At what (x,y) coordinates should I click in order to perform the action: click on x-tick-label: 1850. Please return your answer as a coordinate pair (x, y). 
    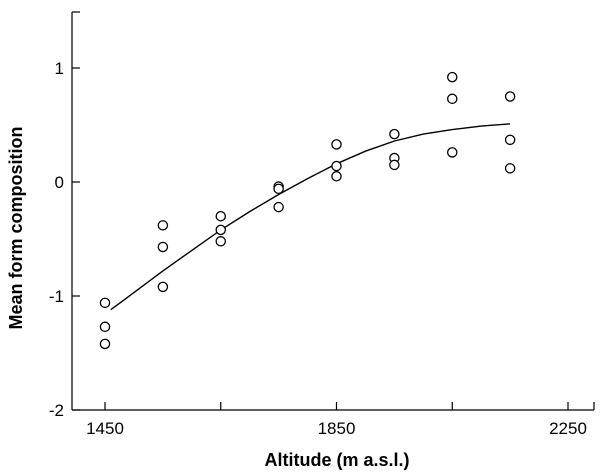
    Looking at the image, I should click on (337, 428).